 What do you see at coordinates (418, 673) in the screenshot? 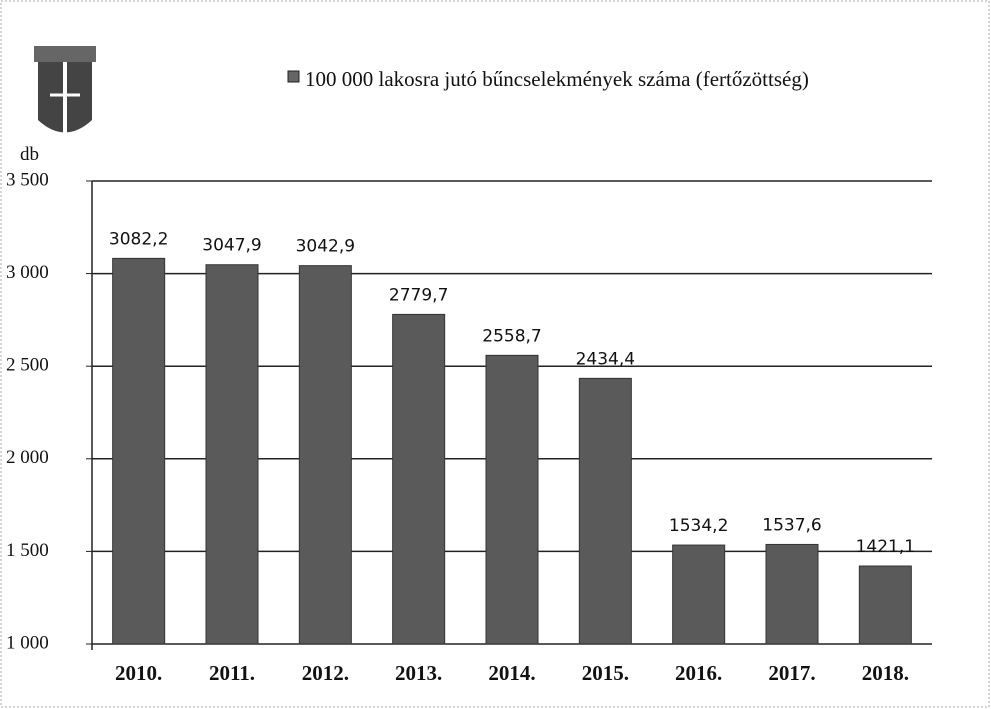
I see `x-tick-label: 2013.` at bounding box center [418, 673].